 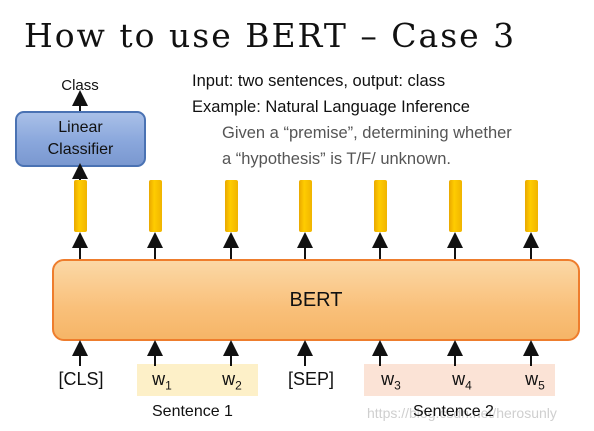 What do you see at coordinates (197, 380) in the screenshot?
I see `sentence1-highlight` at bounding box center [197, 380].